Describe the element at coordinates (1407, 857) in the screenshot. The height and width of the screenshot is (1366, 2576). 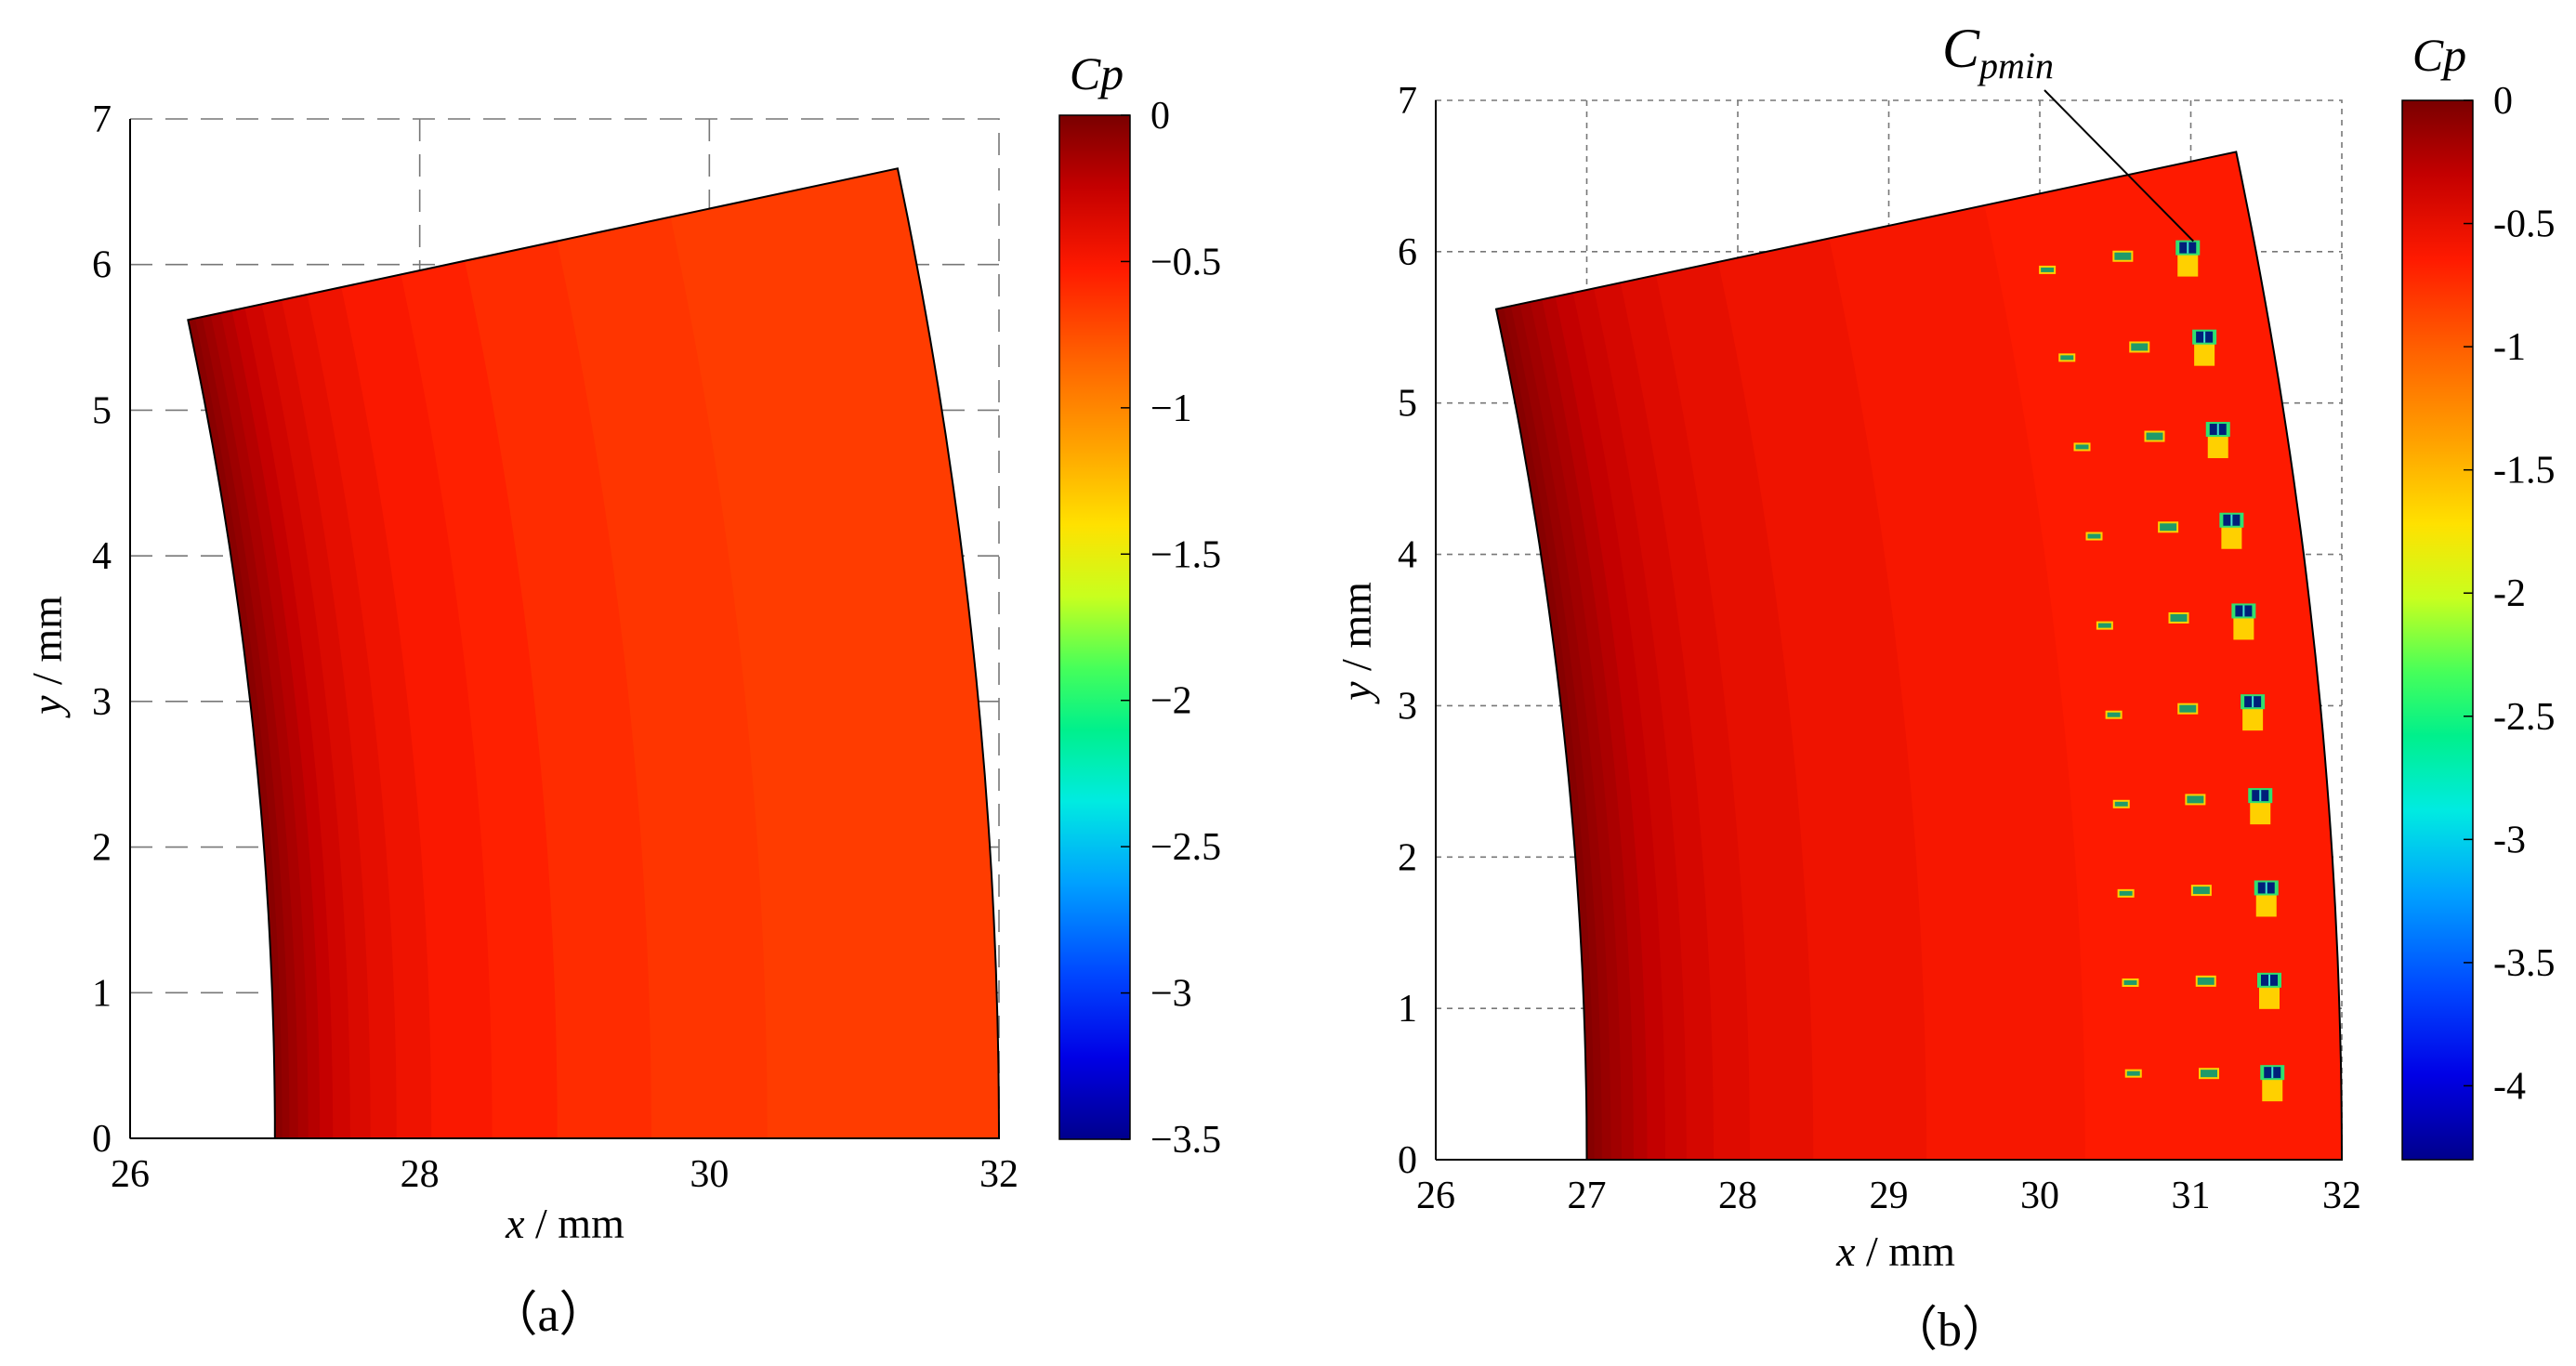
I see `panel-b-ytick-label: 2` at that location.